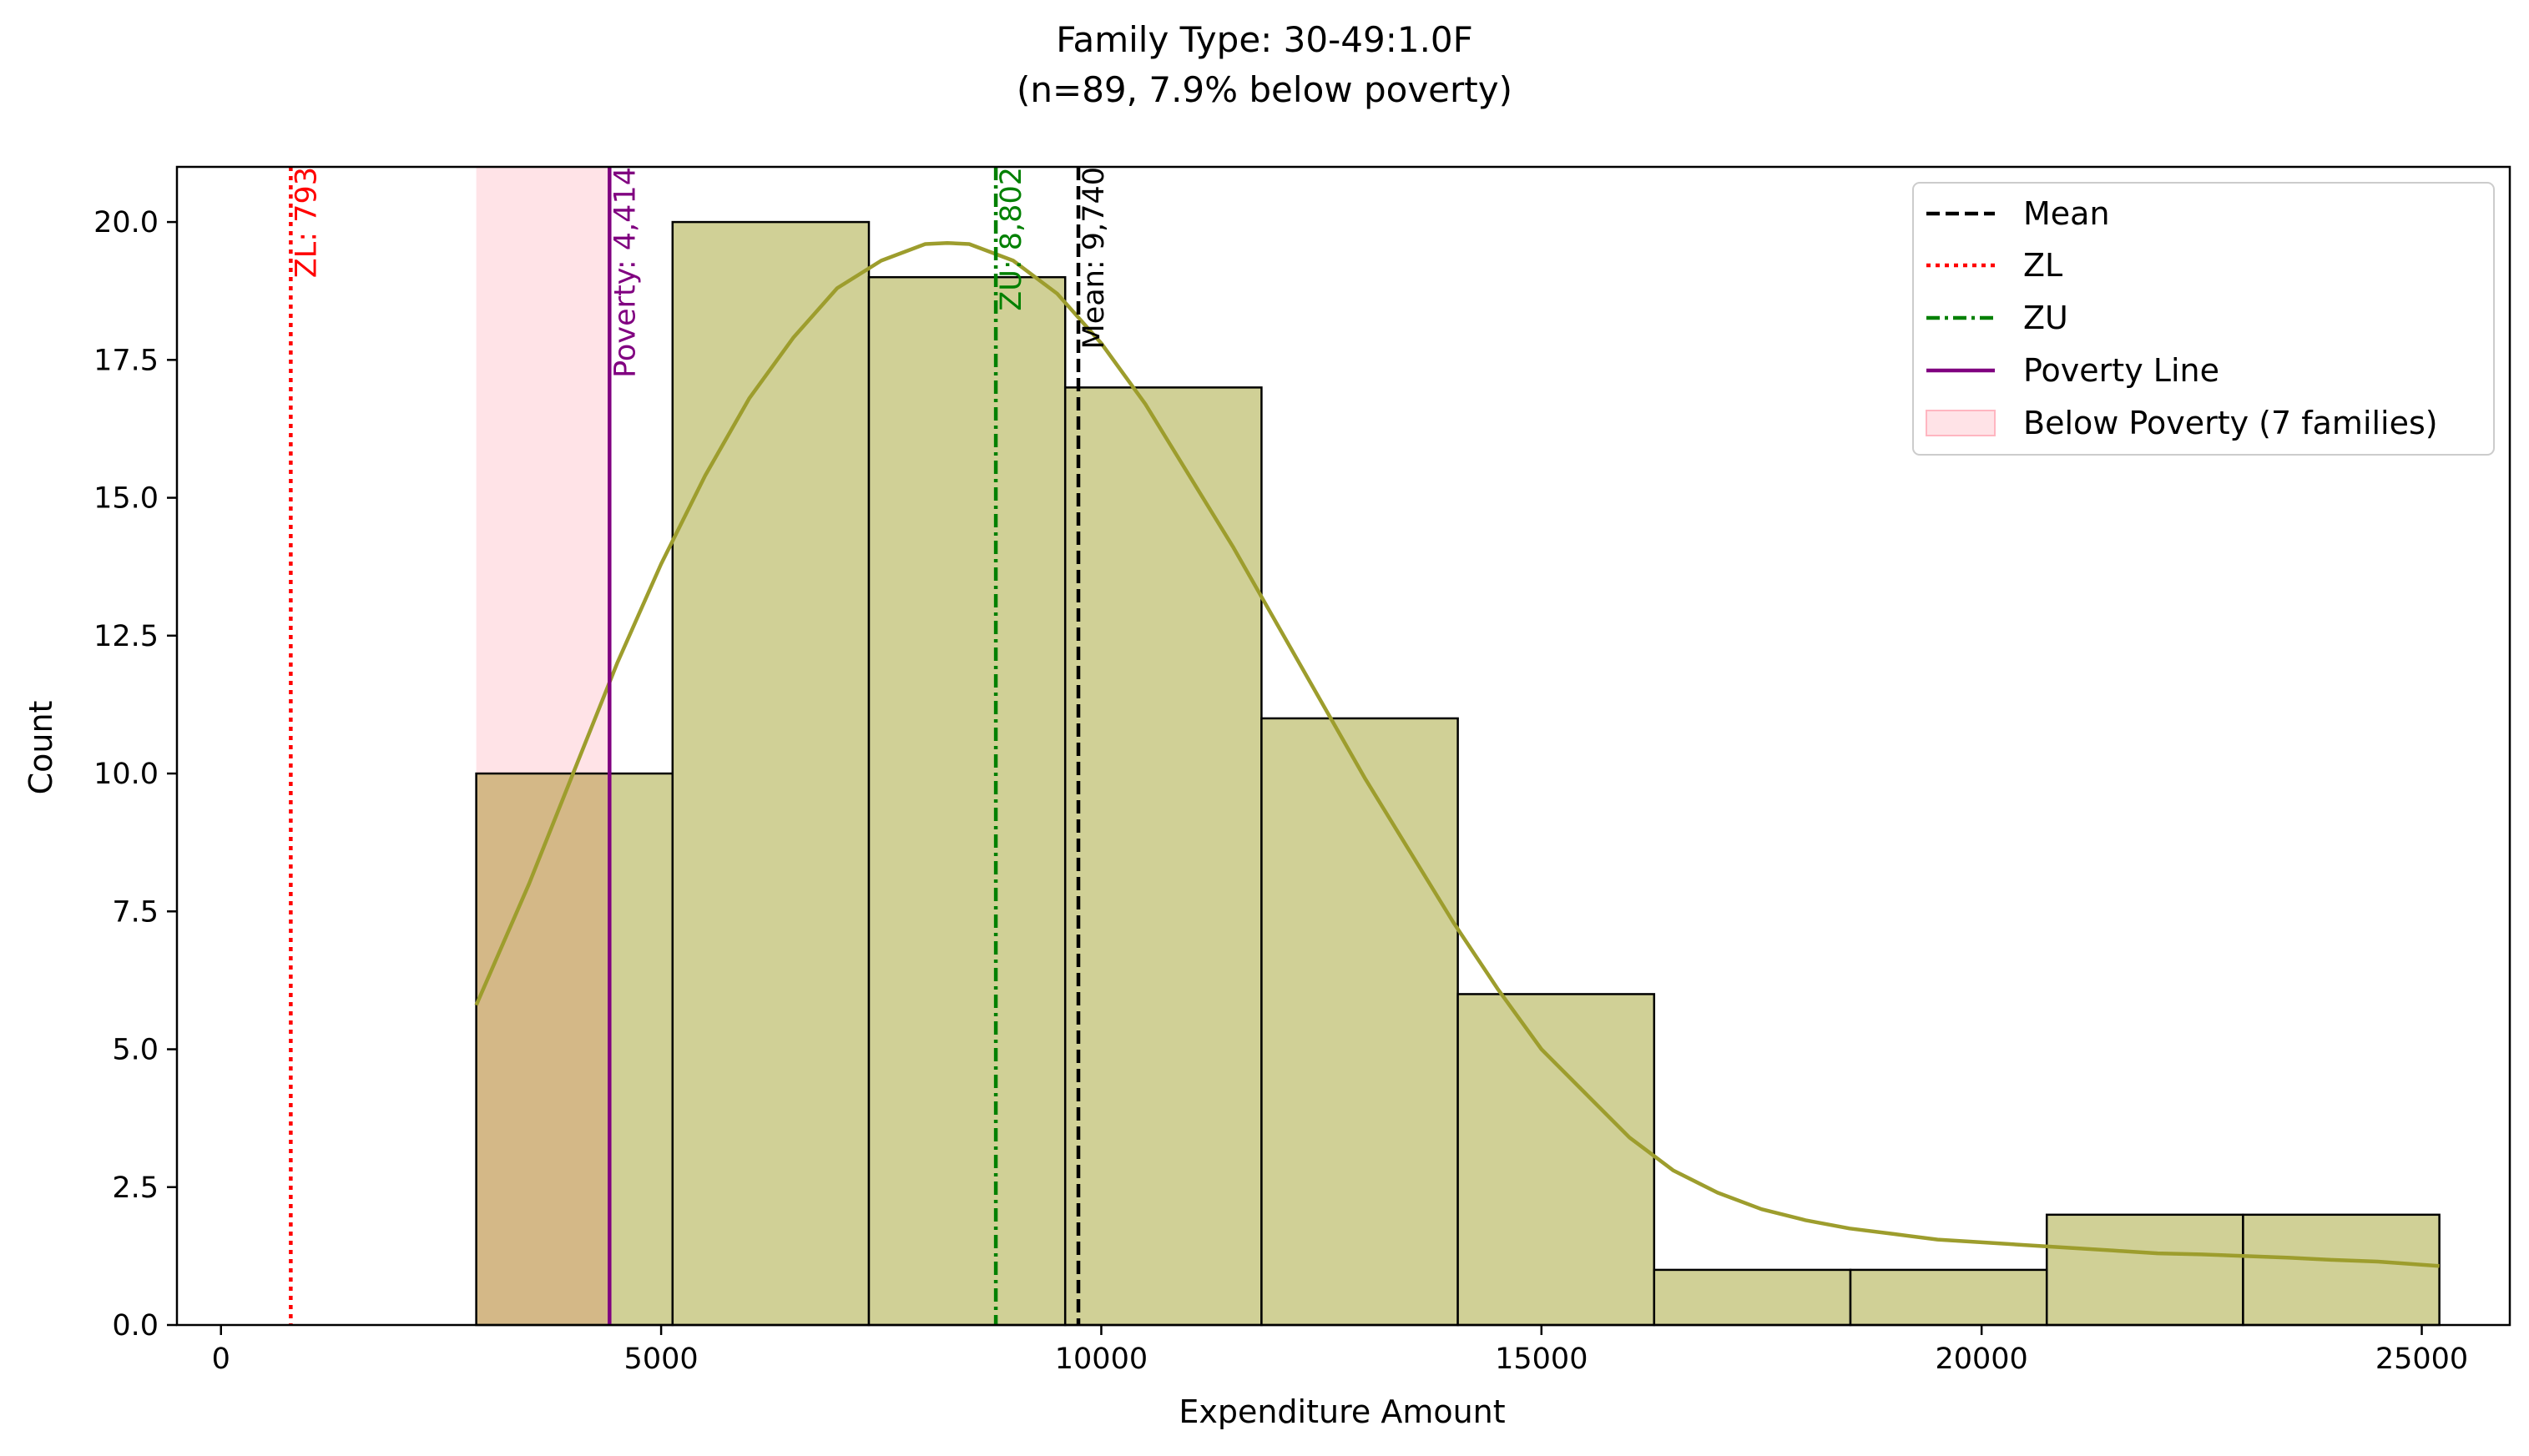  What do you see at coordinates (135, 912) in the screenshot?
I see `y-tick-label: 7.5` at bounding box center [135, 912].